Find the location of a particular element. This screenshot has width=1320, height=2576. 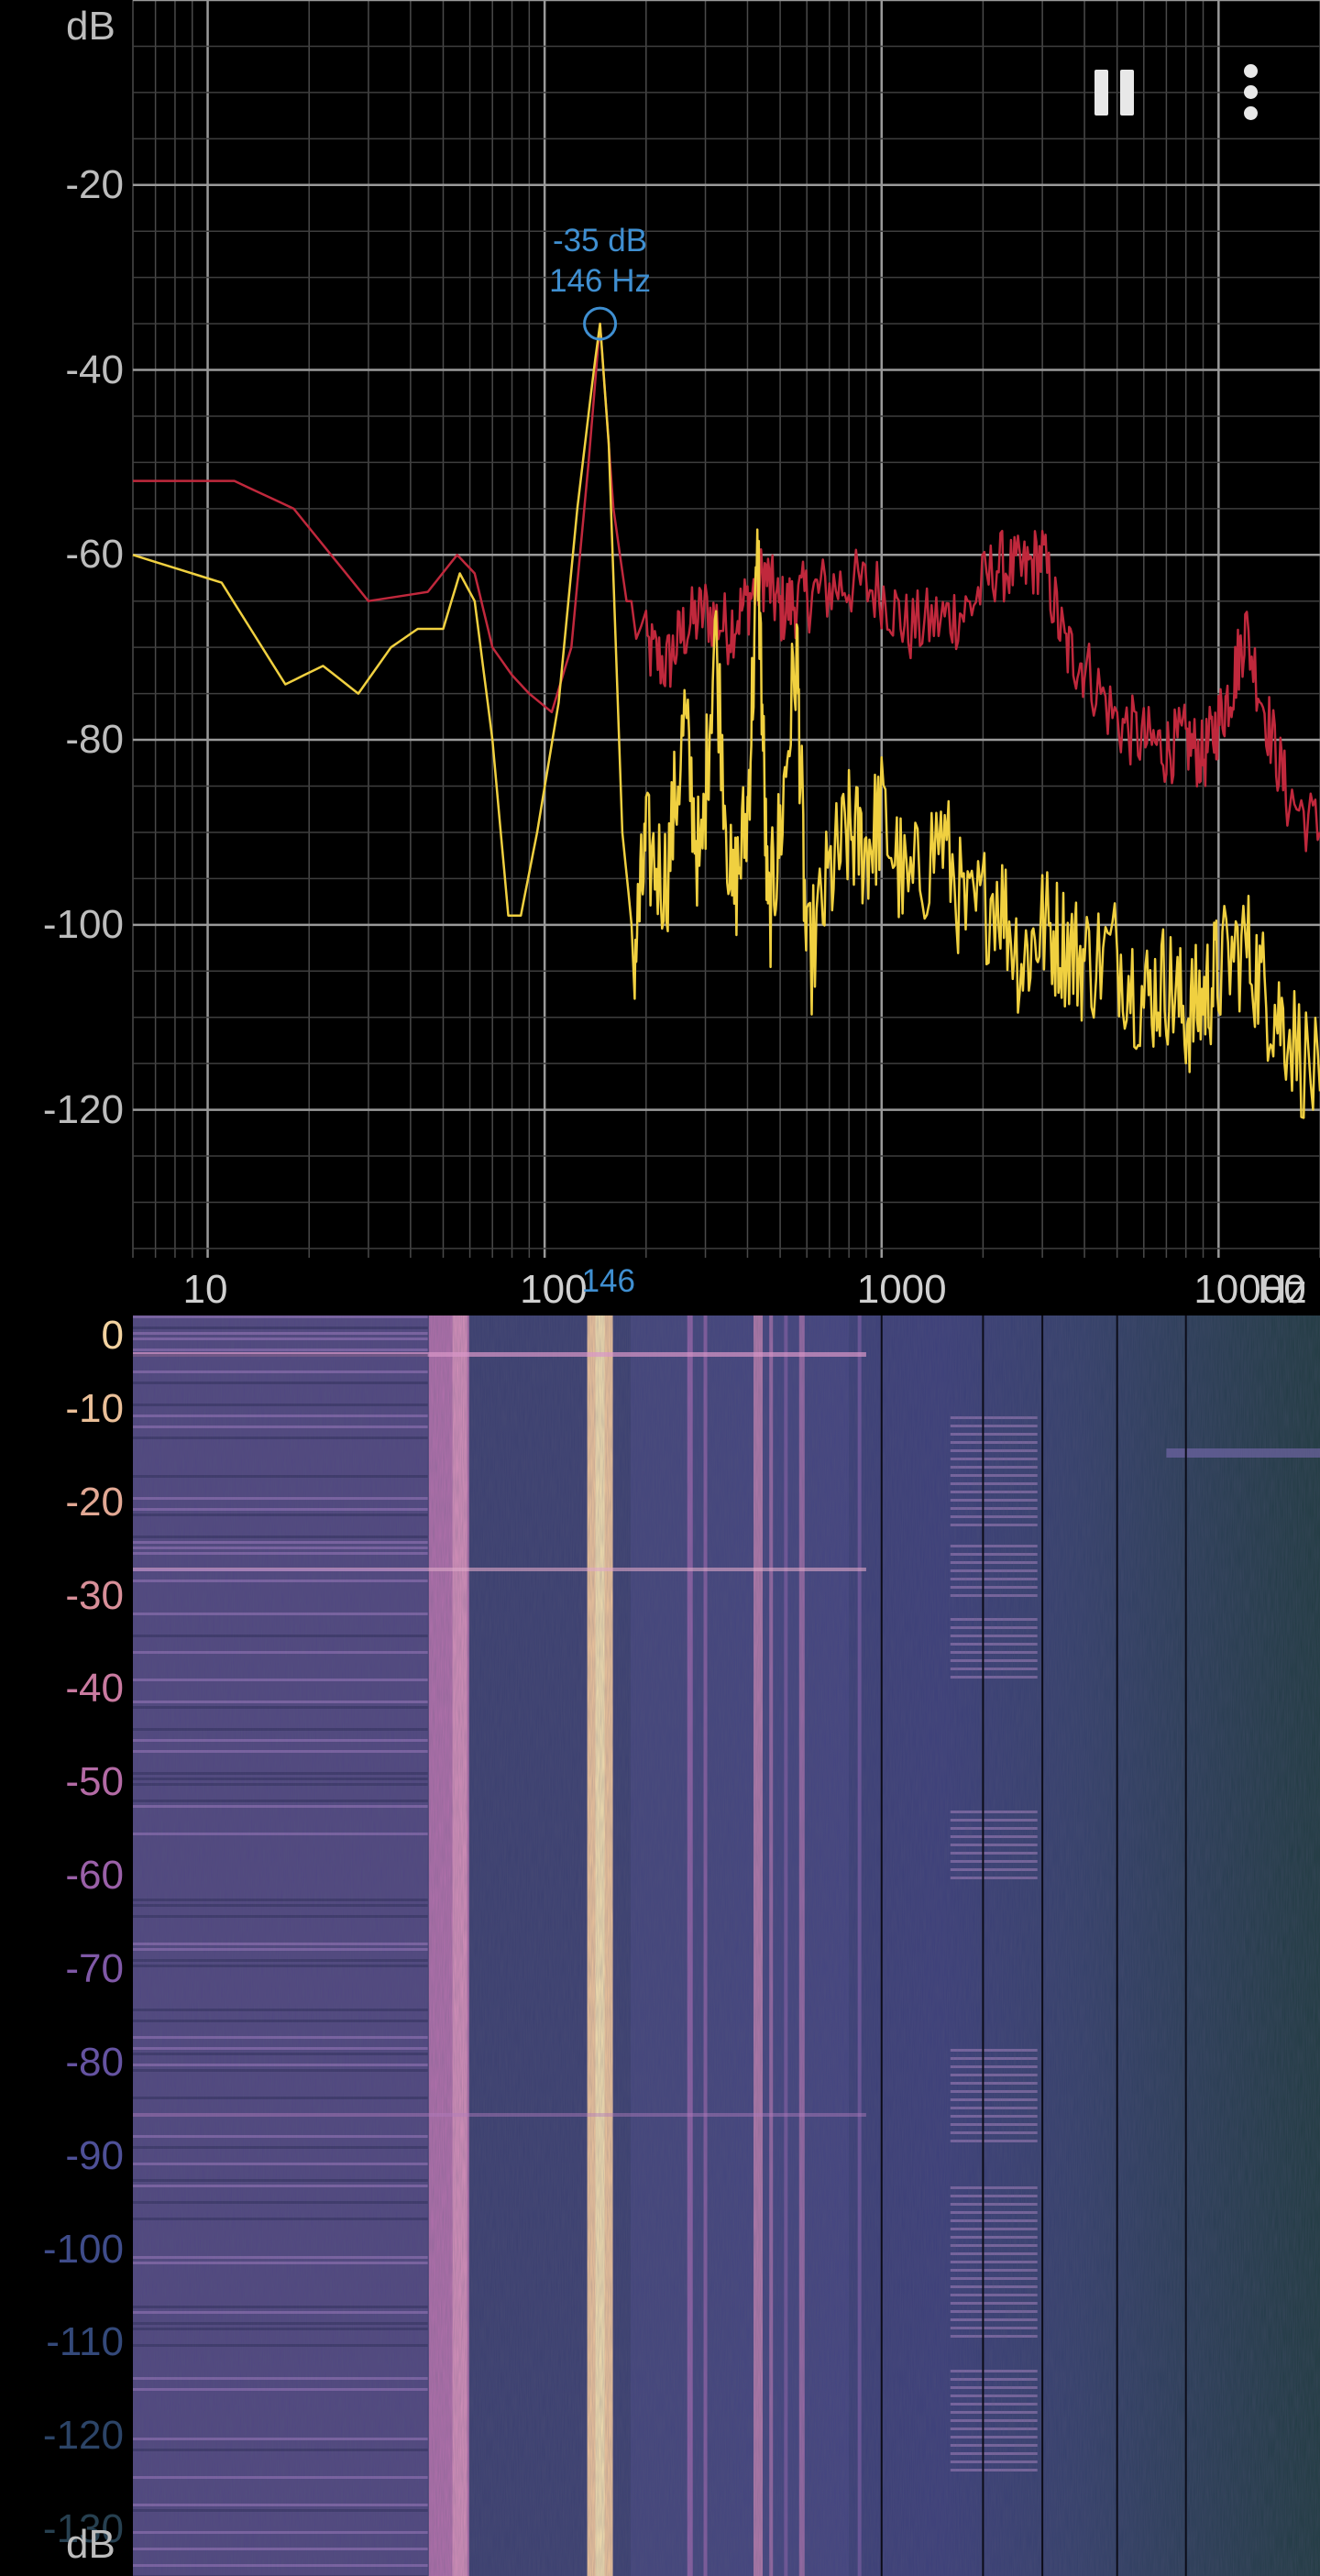

spectrogram-y-tick: -80 is located at coordinates (94, 2062).